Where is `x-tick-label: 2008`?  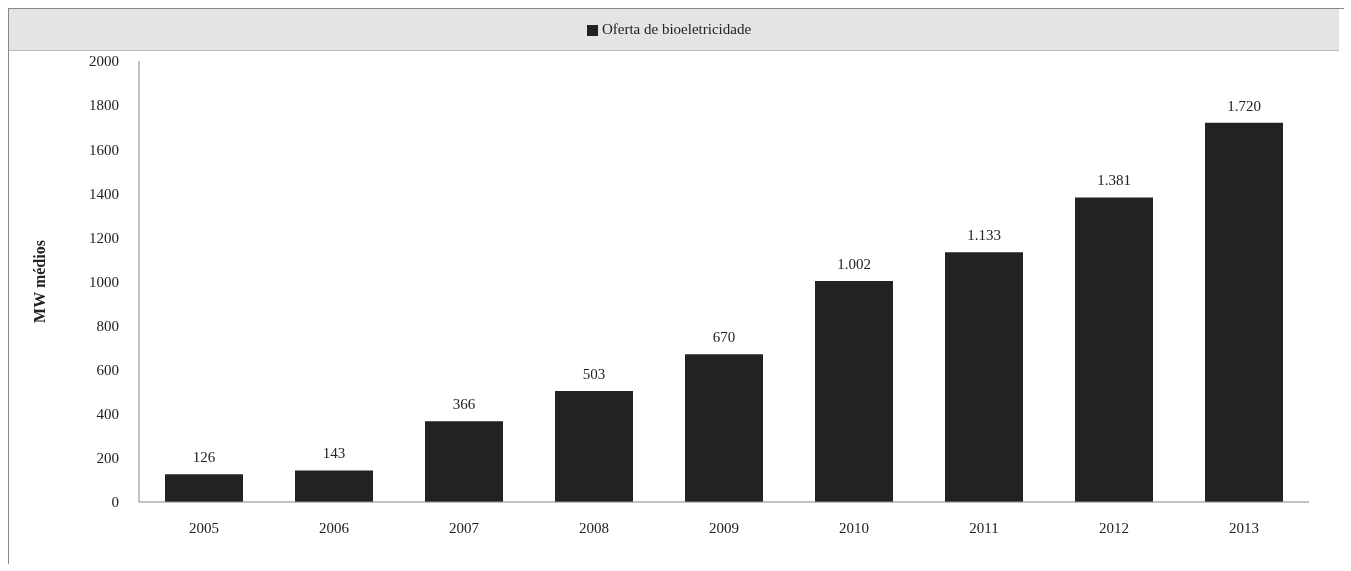
x-tick-label: 2008 is located at coordinates (594, 527).